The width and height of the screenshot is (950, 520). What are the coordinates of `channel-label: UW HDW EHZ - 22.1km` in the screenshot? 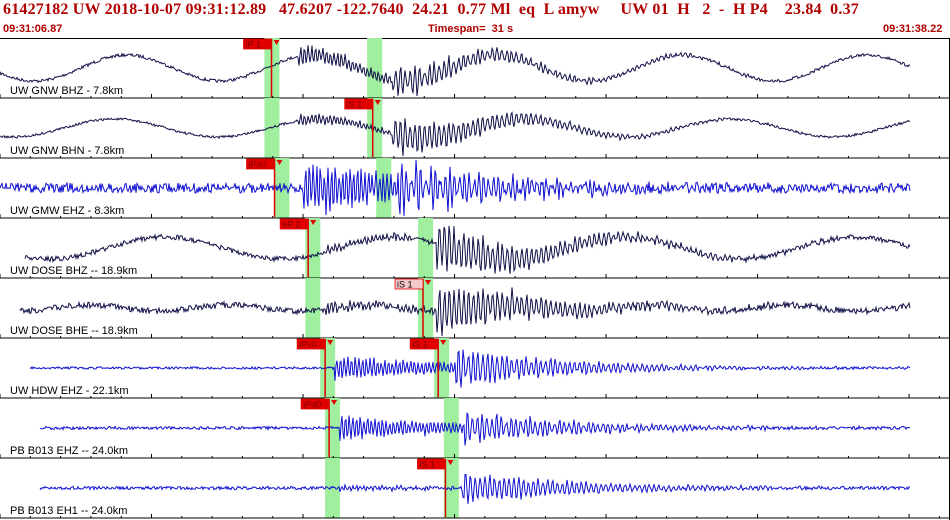 It's located at (69, 391).